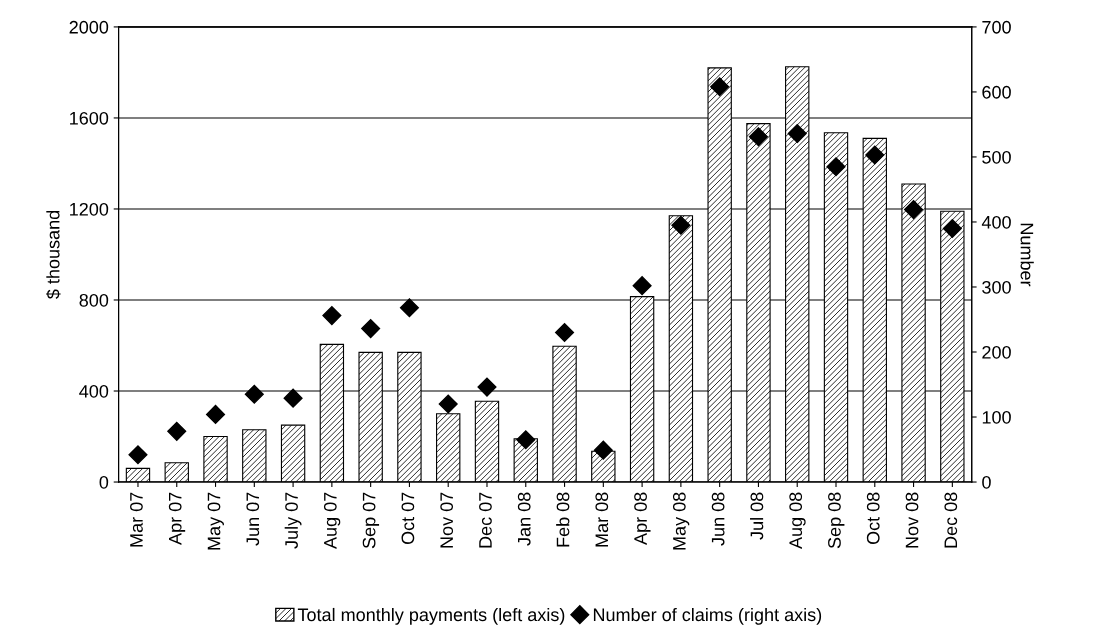  What do you see at coordinates (94, 391) in the screenshot?
I see `y-tick-label: 400` at bounding box center [94, 391].